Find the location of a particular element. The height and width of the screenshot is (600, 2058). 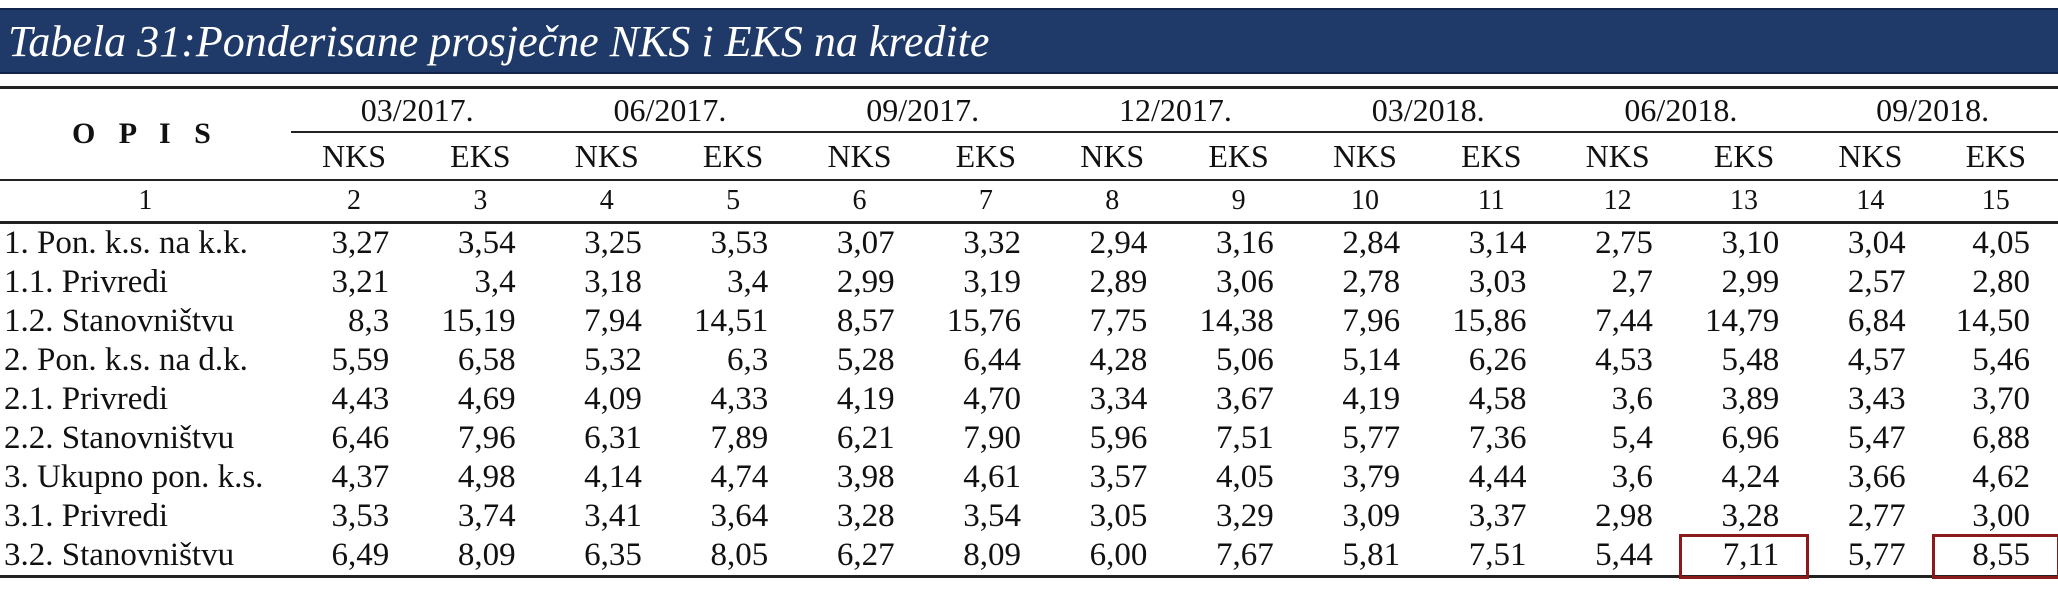

table-cell: 3,28 is located at coordinates (865, 516).